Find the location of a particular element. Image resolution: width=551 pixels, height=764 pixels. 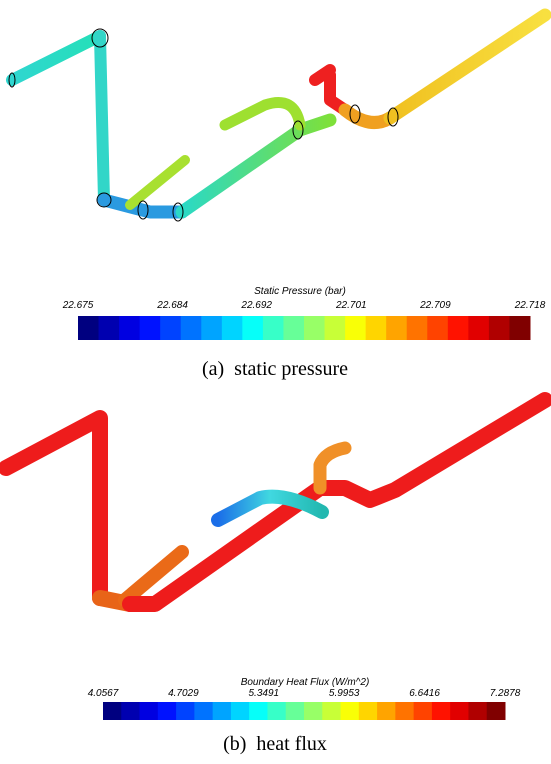

colorbar-title: Boundary Heat Flux (W/m^2) is located at coordinates (305, 682).